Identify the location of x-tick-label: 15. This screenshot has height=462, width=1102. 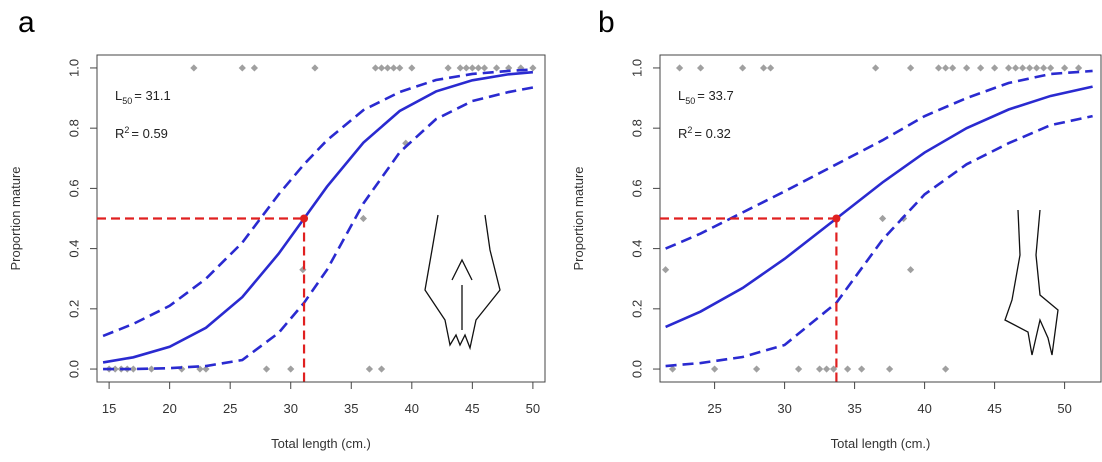
(109, 408).